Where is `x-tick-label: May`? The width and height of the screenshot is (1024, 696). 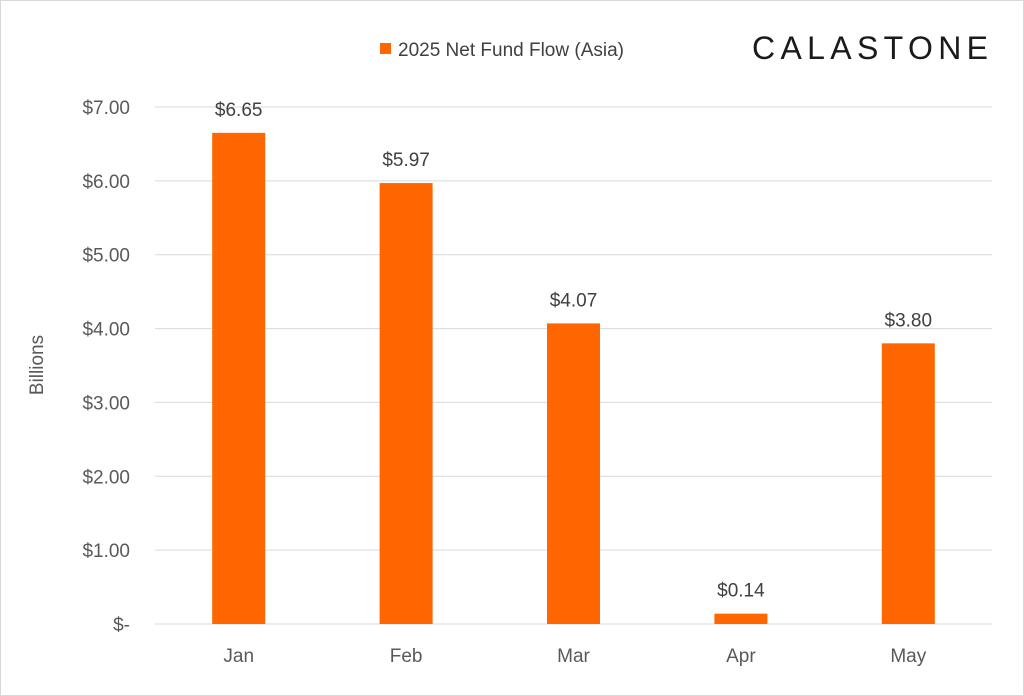 x-tick-label: May is located at coordinates (908, 656).